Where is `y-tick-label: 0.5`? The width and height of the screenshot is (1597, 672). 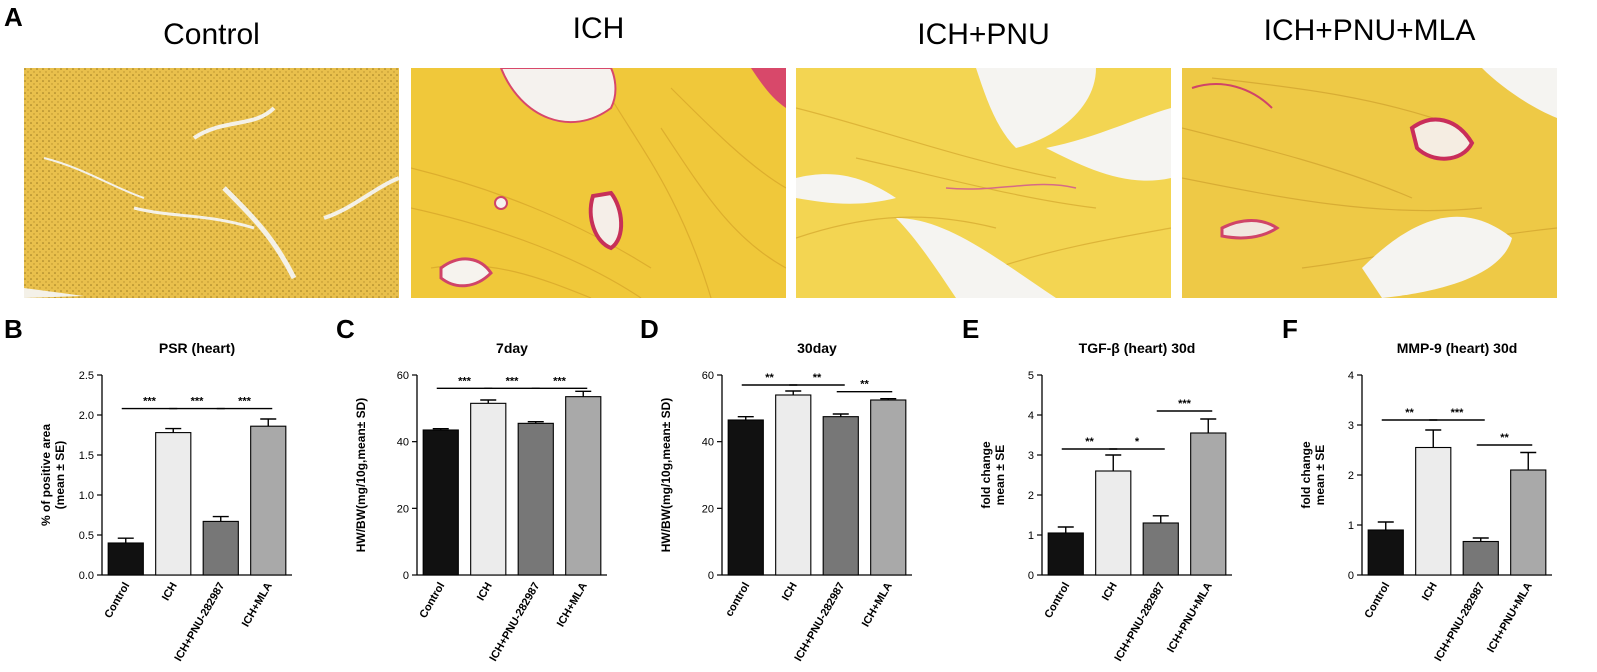 y-tick-label: 0.5 is located at coordinates (86, 536).